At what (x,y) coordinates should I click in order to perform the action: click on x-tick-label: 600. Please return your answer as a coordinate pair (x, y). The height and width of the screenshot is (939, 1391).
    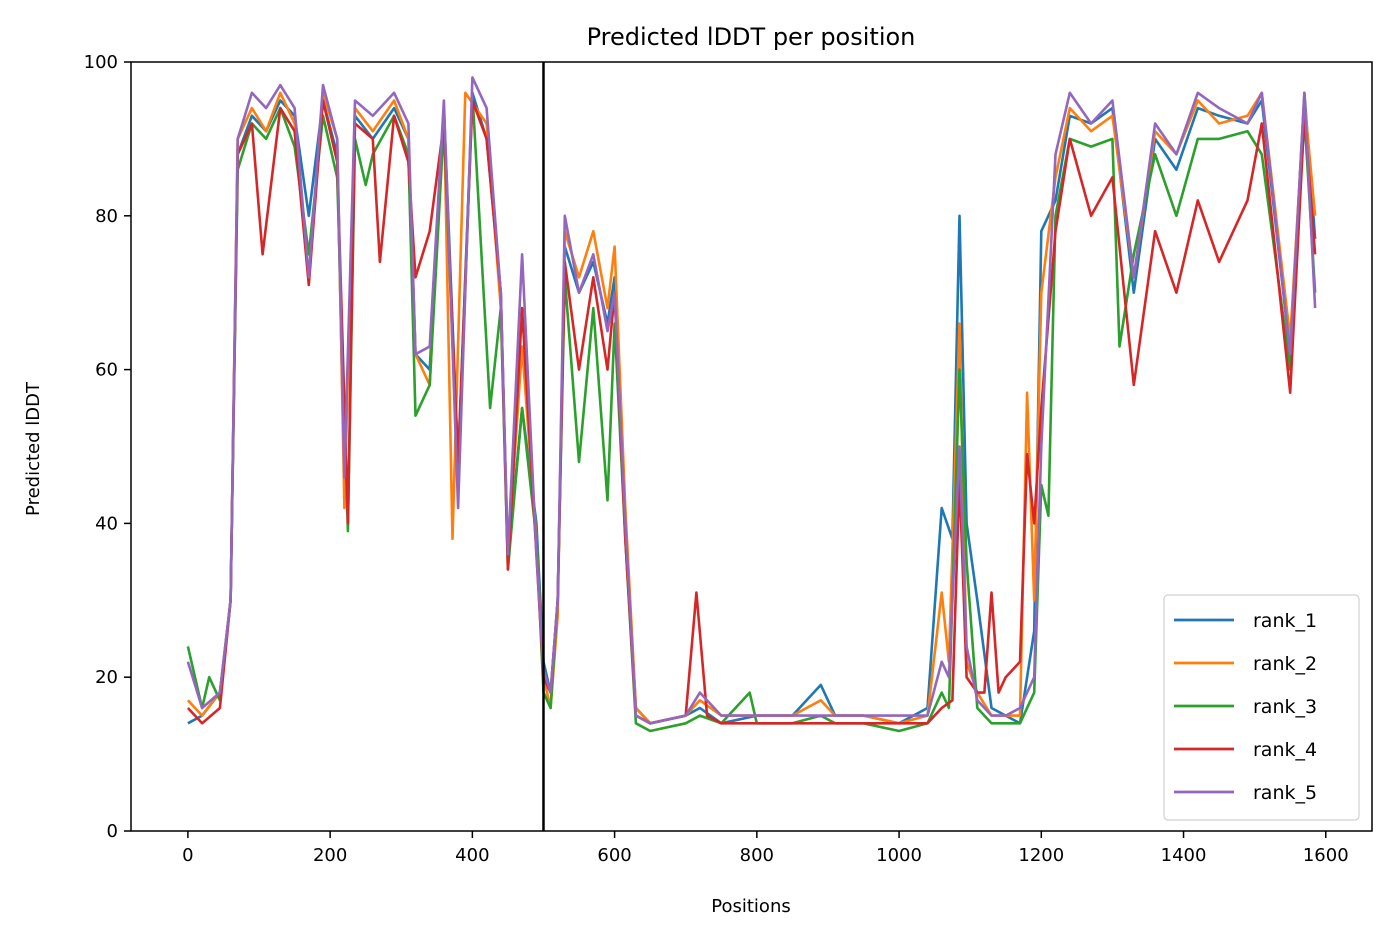
    Looking at the image, I should click on (614, 855).